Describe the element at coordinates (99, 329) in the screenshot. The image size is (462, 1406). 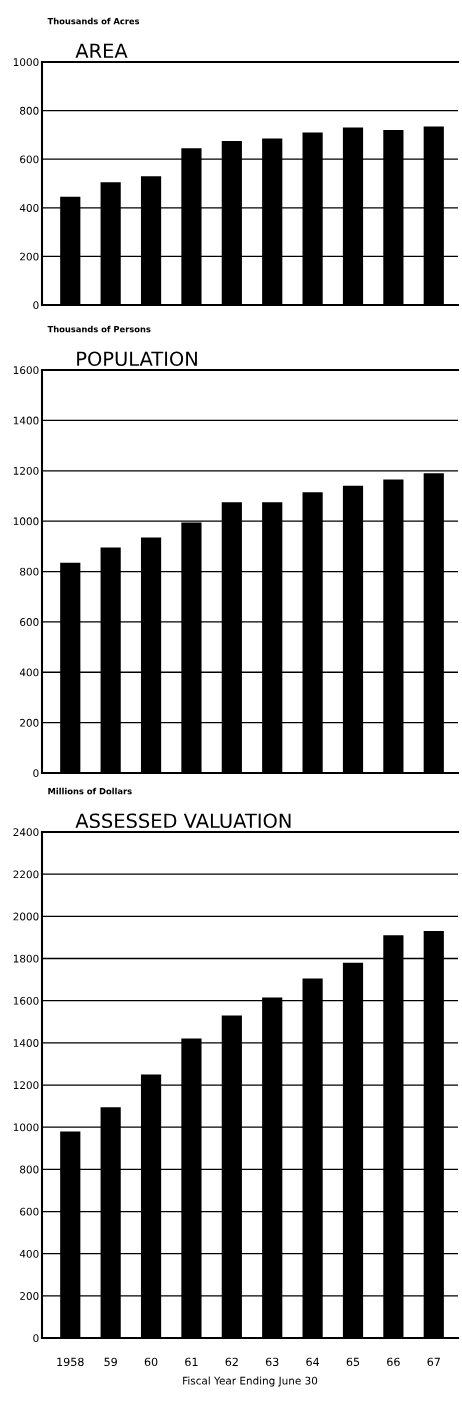
I see `y-axis-title: Thousands of Persons` at that location.